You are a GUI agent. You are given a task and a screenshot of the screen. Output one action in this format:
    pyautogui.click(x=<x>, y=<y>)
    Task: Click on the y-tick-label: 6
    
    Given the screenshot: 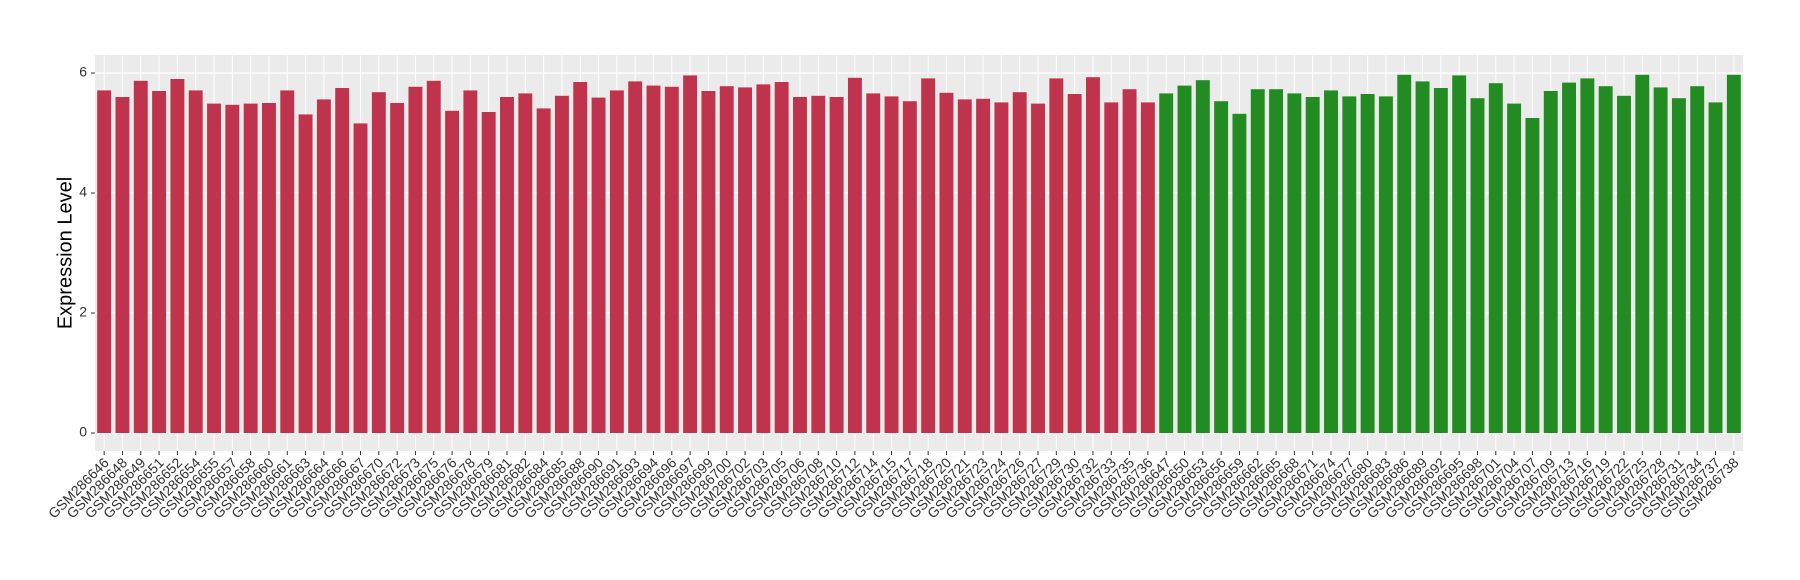 What is the action you would take?
    pyautogui.click(x=83, y=72)
    